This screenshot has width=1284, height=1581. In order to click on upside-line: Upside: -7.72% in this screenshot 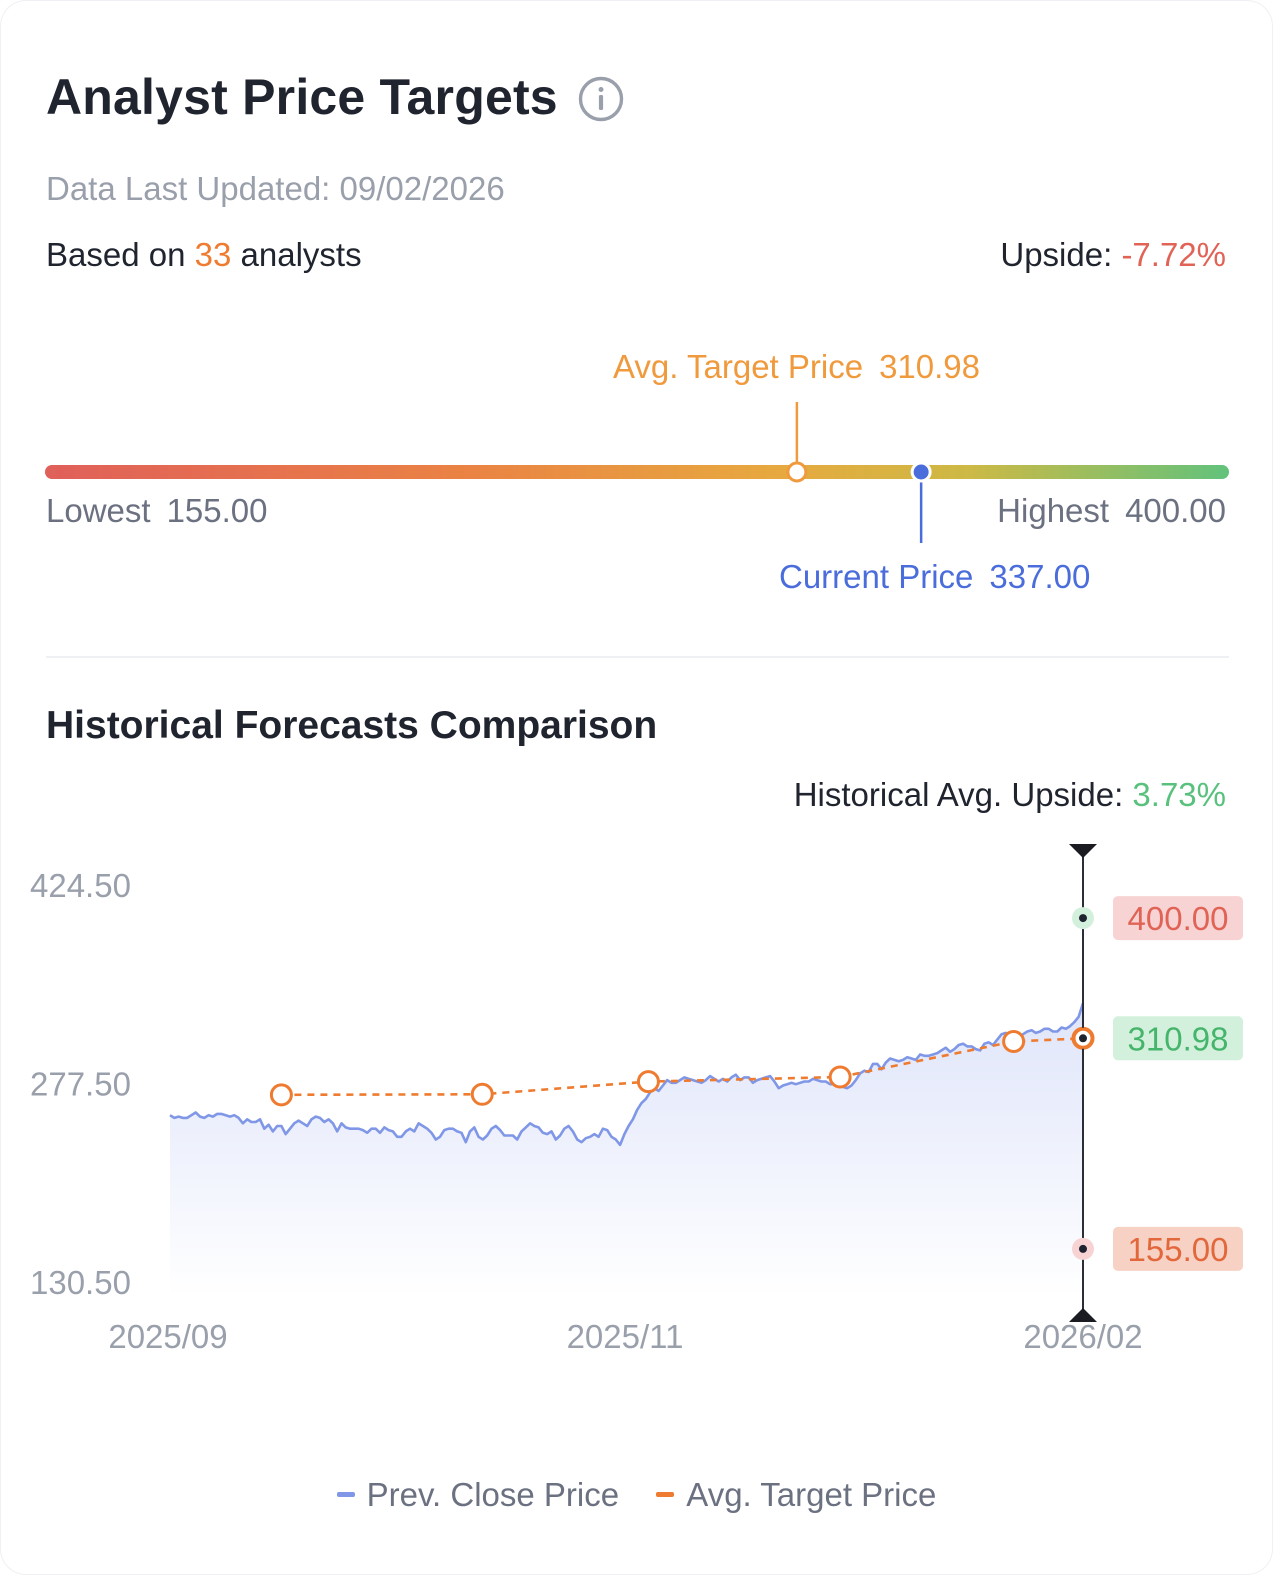, I will do `click(1113, 255)`.